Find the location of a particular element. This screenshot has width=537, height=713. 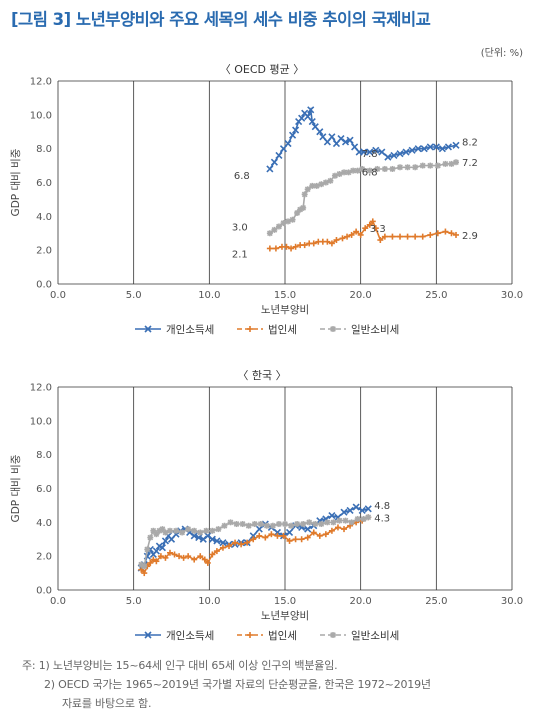

y-tick-label: 8.0 is located at coordinates (44, 149).